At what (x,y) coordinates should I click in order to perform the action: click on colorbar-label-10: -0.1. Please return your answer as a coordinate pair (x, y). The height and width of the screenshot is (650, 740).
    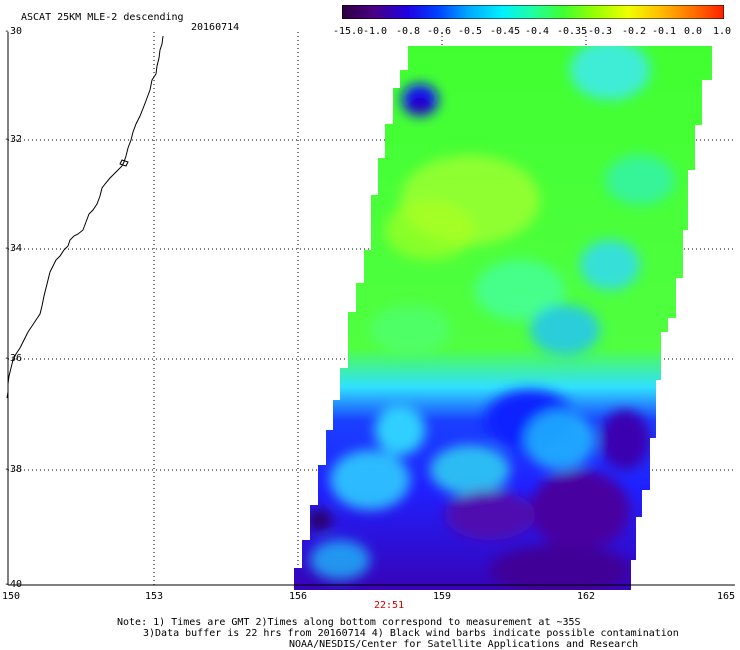
    Looking at the image, I should click on (664, 31).